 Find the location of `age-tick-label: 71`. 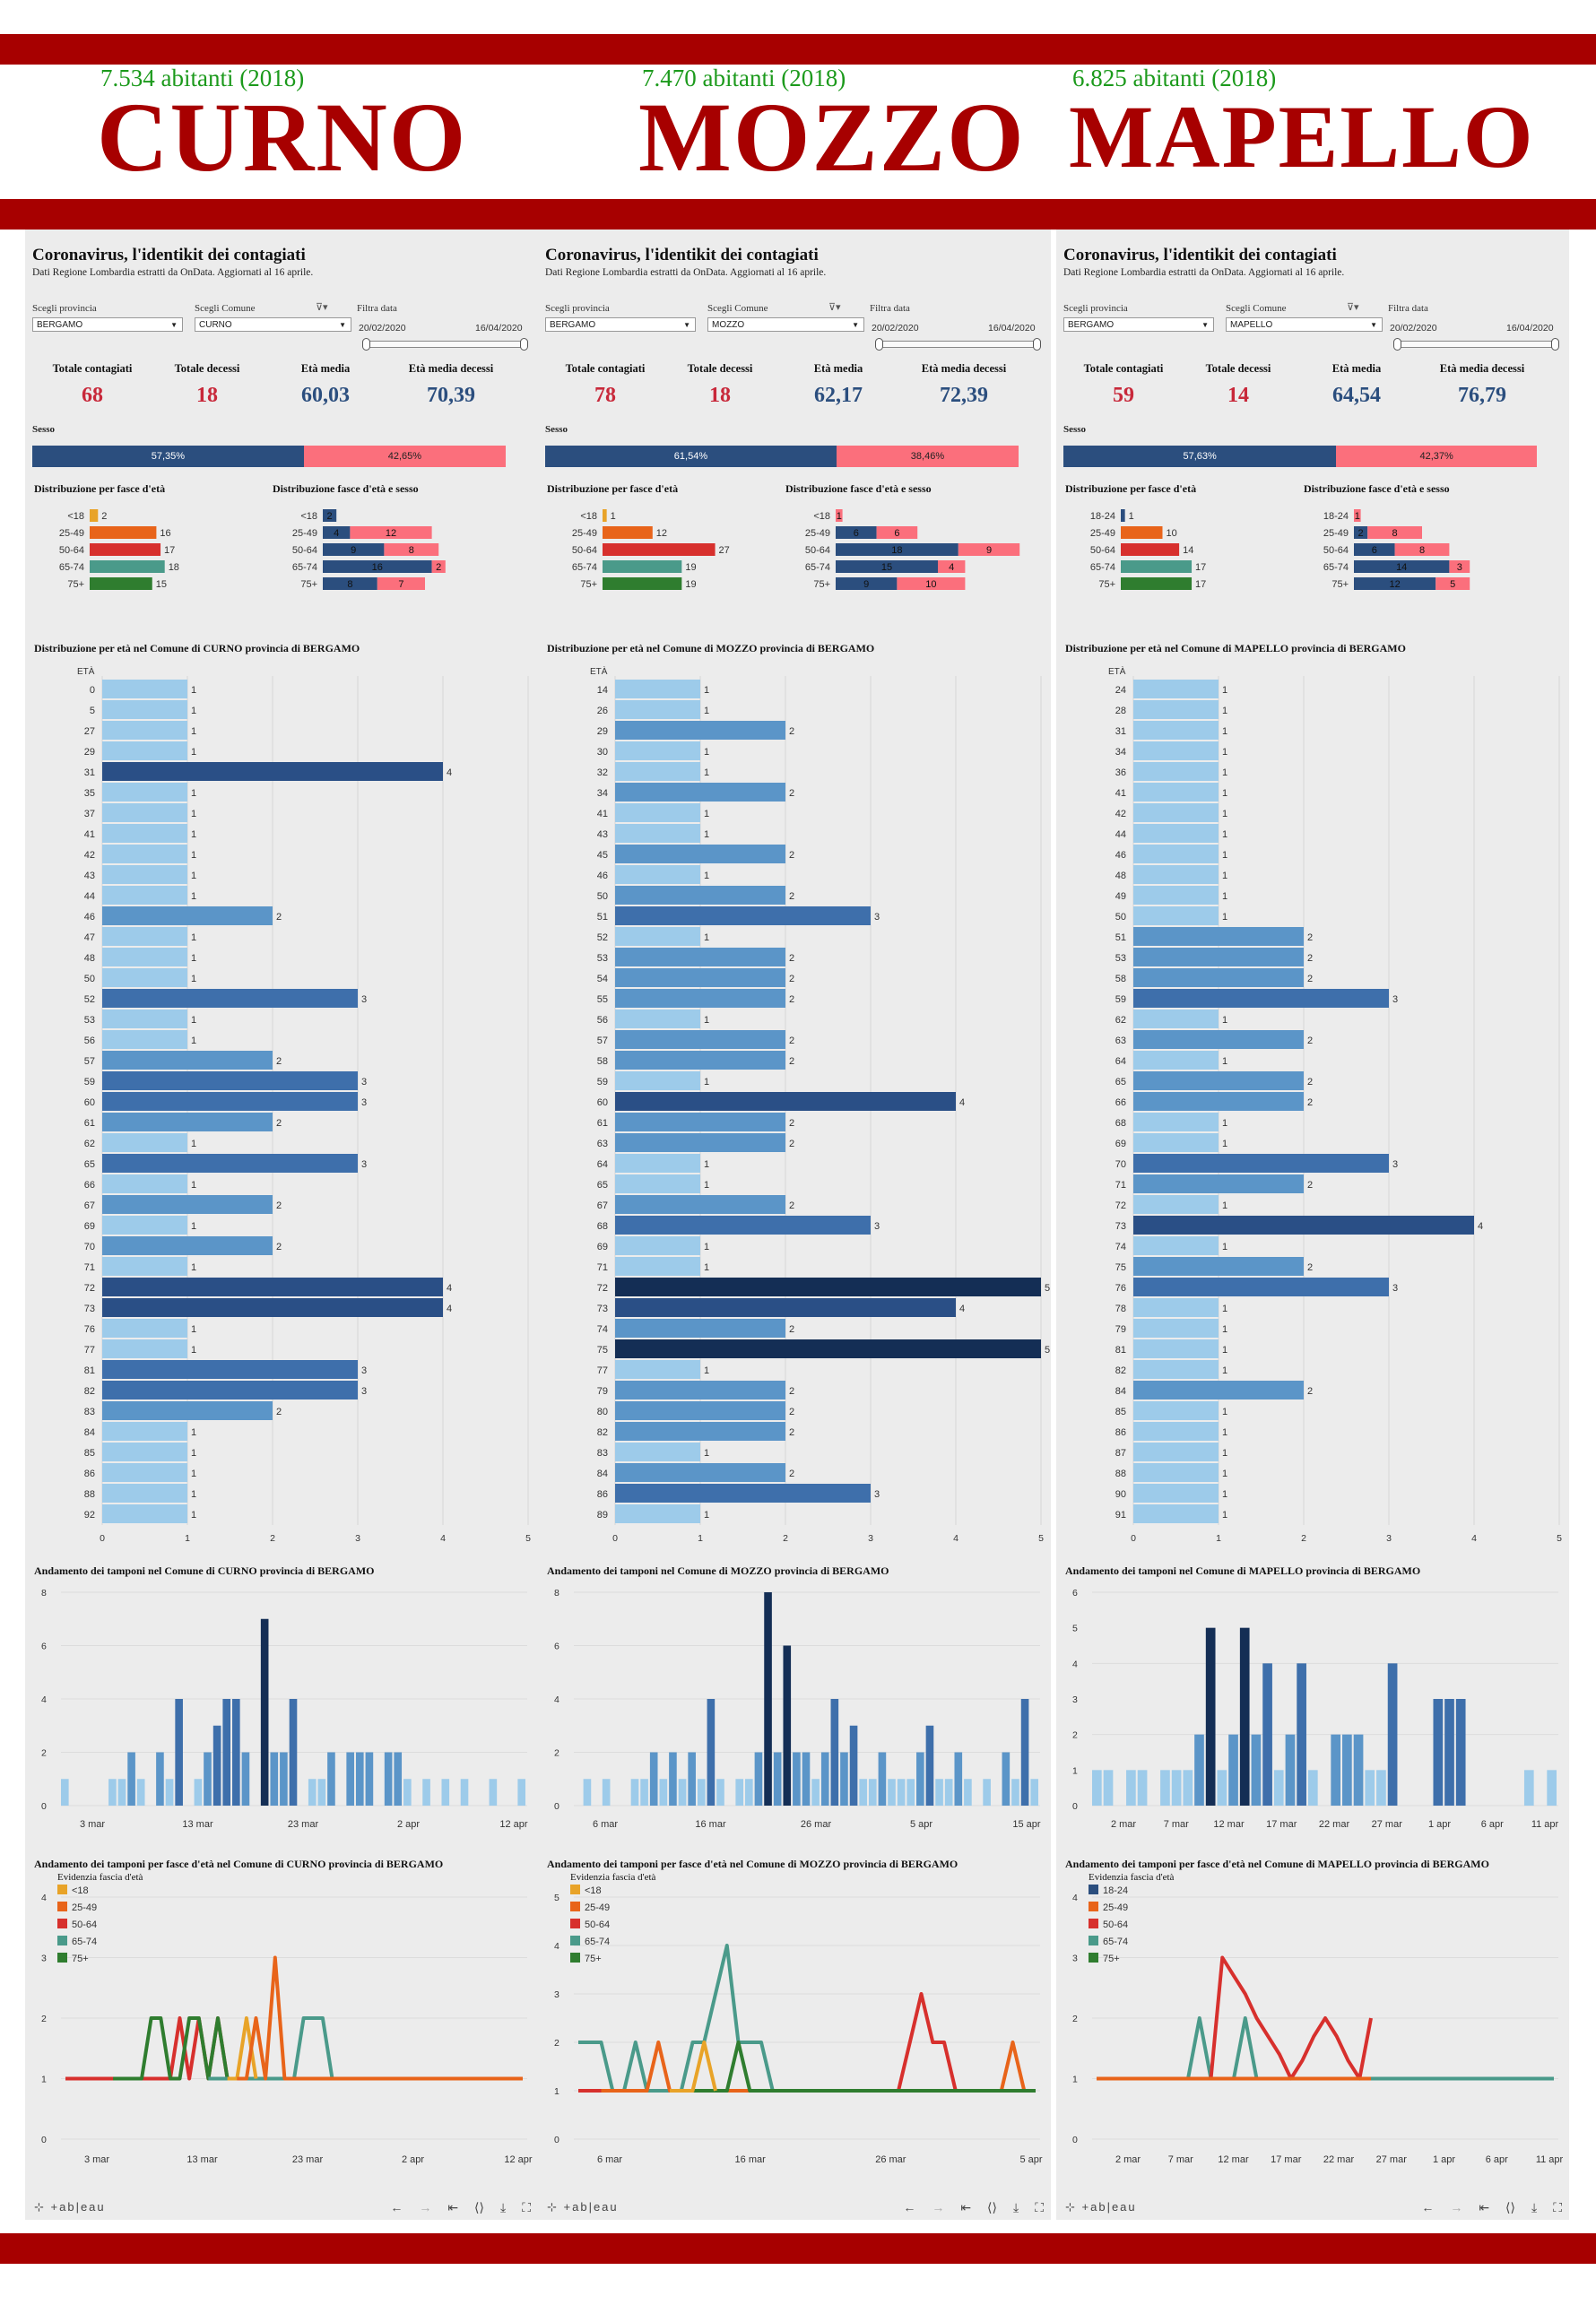

age-tick-label: 71 is located at coordinates (1120, 1185).